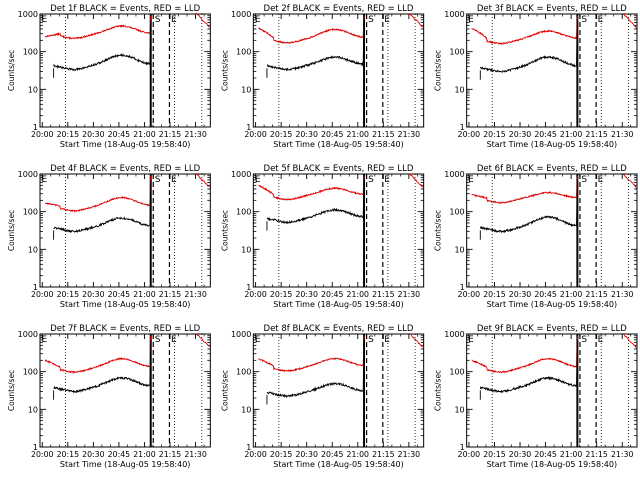 The width and height of the screenshot is (640, 480). I want to click on panel-title: Det 3f BLACK = Events, RED = LLD, so click(552, 9).